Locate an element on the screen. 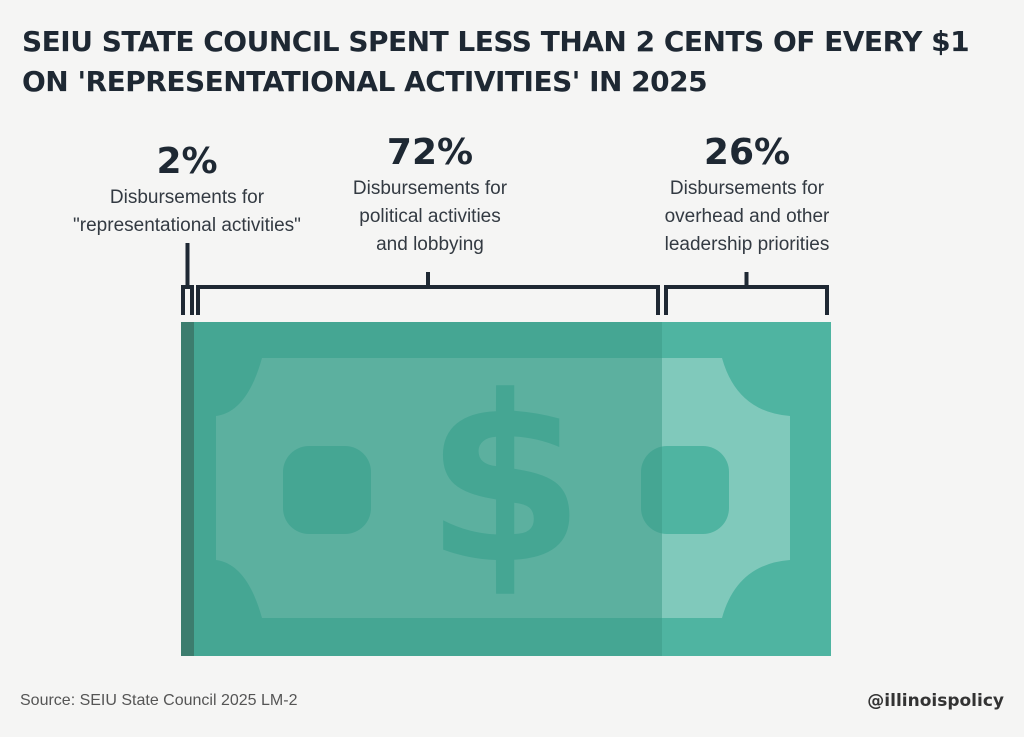 This screenshot has height=737, width=1024. bill-right-circle is located at coordinates (685, 490).